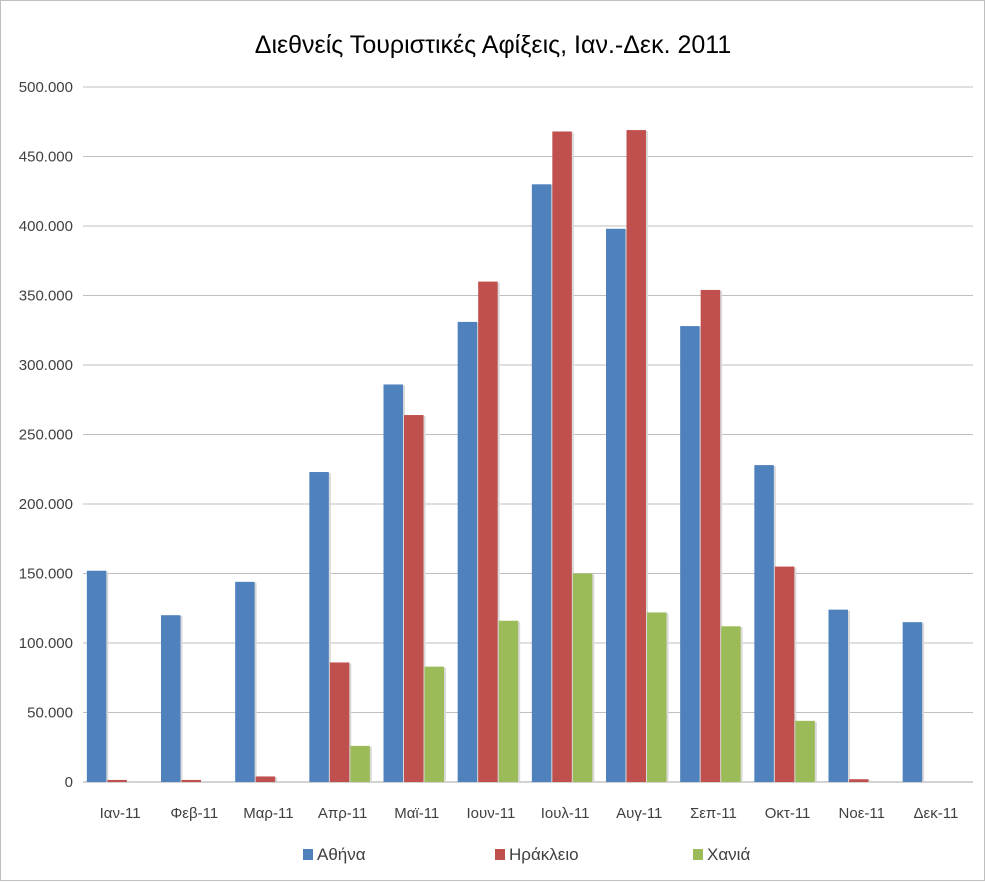  Describe the element at coordinates (936, 813) in the screenshot. I see `x-tick-label: Δεκ-11` at that location.